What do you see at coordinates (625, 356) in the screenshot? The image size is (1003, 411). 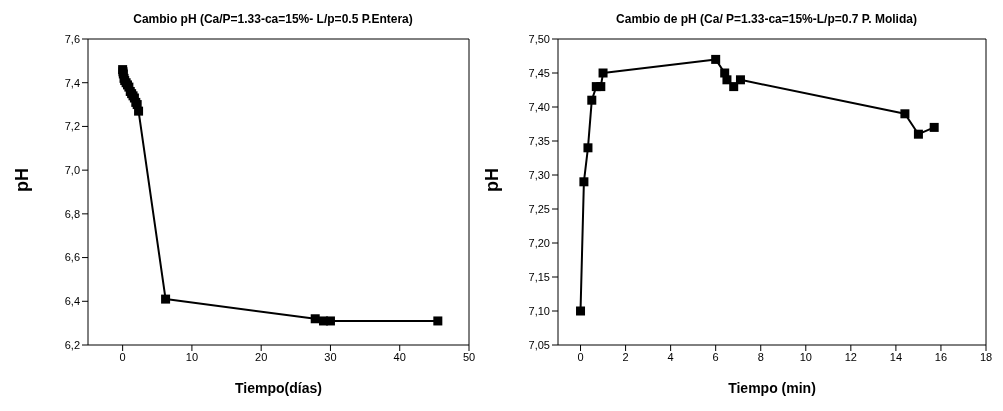 I see `x-tick-label: 2` at bounding box center [625, 356].